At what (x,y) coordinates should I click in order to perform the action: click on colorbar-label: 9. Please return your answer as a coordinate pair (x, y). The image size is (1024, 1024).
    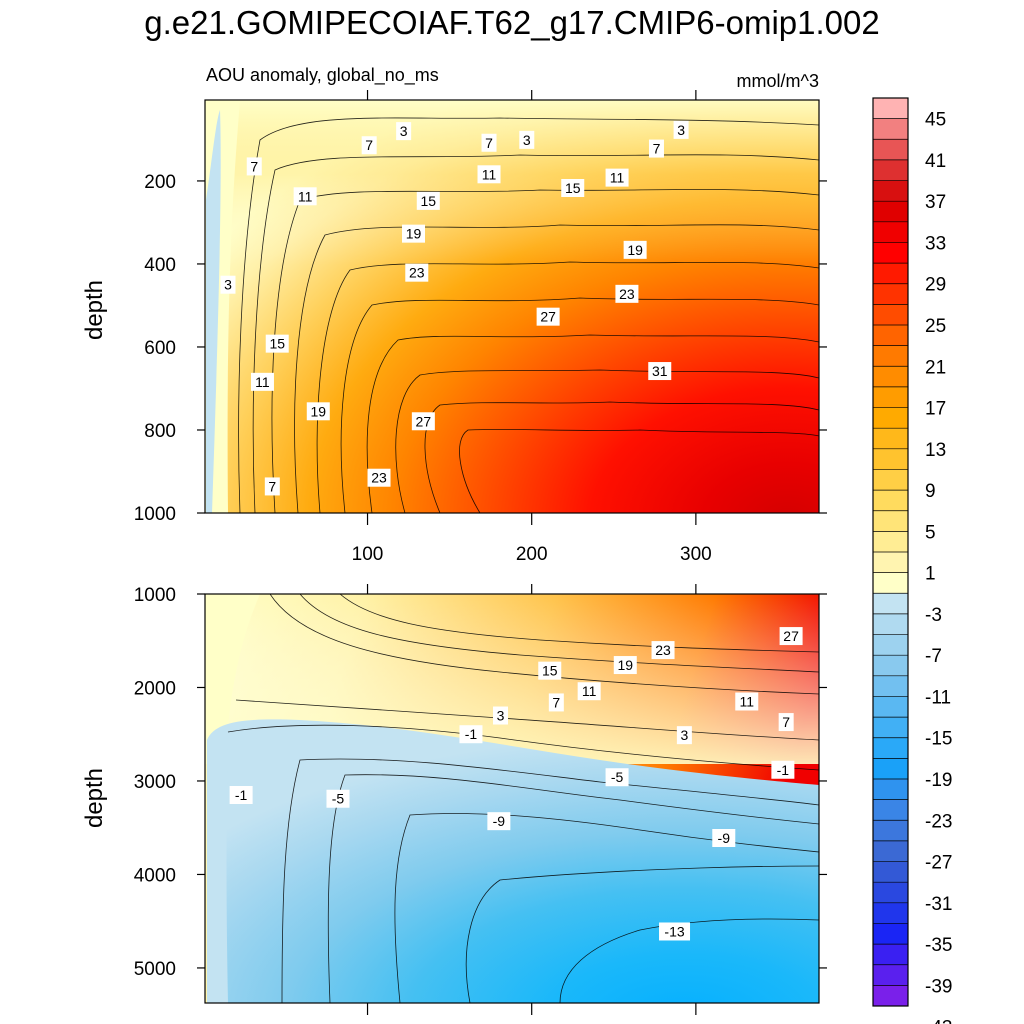
    Looking at the image, I should click on (930, 491).